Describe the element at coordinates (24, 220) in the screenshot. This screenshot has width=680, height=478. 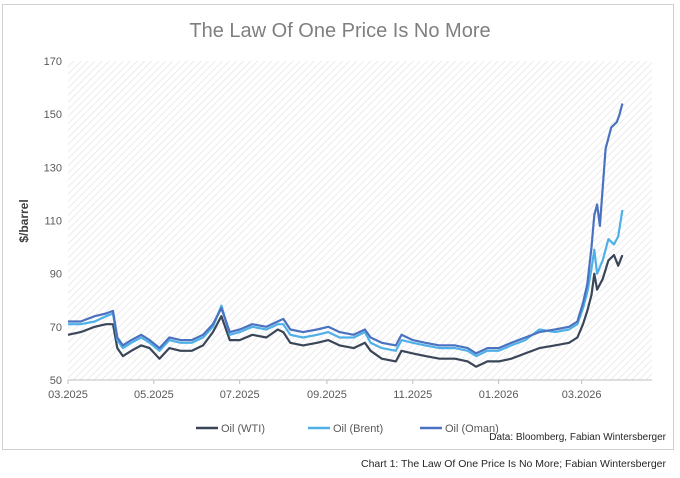
I see `y-axis-label: $/barrel` at that location.